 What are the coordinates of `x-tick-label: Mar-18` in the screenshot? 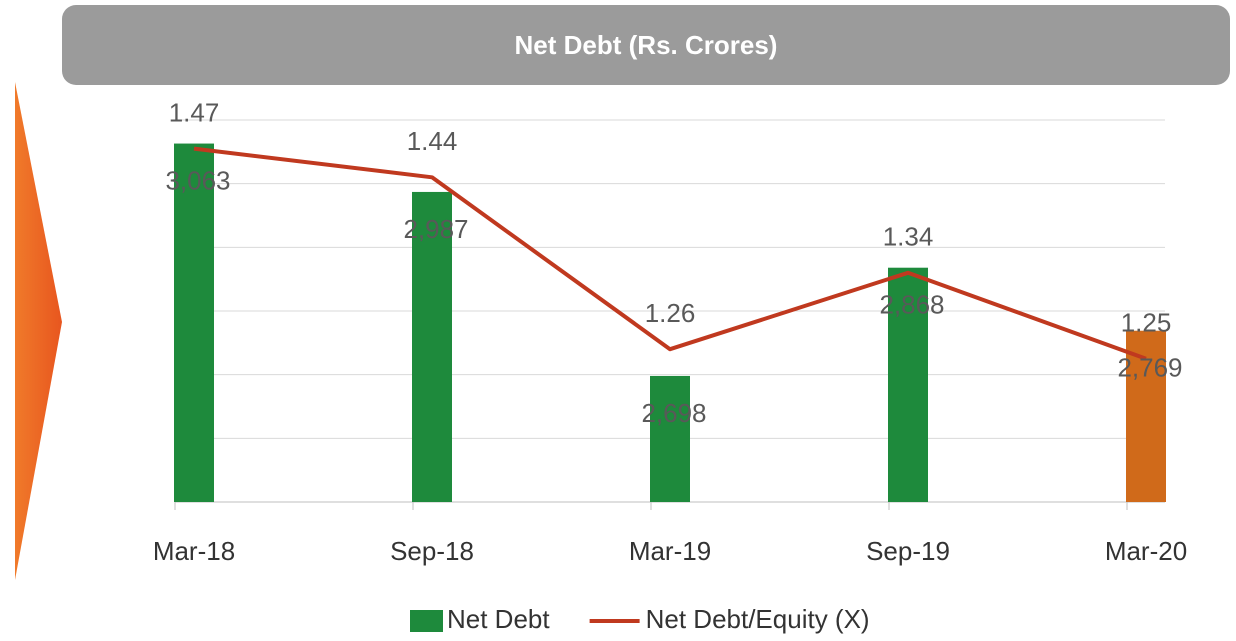 It's located at (194, 551).